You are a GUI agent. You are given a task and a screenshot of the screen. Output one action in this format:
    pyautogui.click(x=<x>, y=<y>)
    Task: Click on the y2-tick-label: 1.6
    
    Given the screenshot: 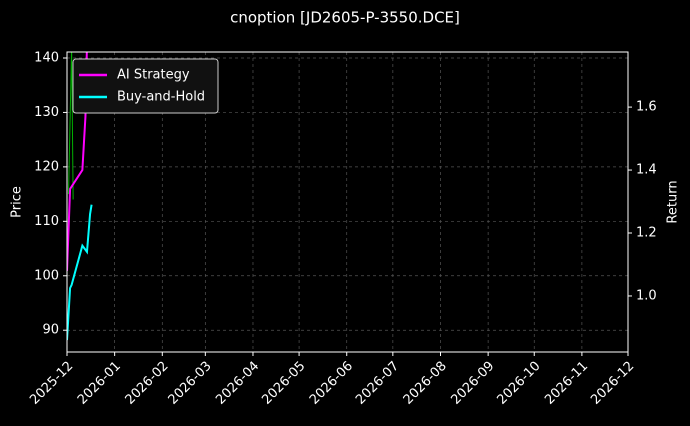 What is the action you would take?
    pyautogui.click(x=646, y=107)
    